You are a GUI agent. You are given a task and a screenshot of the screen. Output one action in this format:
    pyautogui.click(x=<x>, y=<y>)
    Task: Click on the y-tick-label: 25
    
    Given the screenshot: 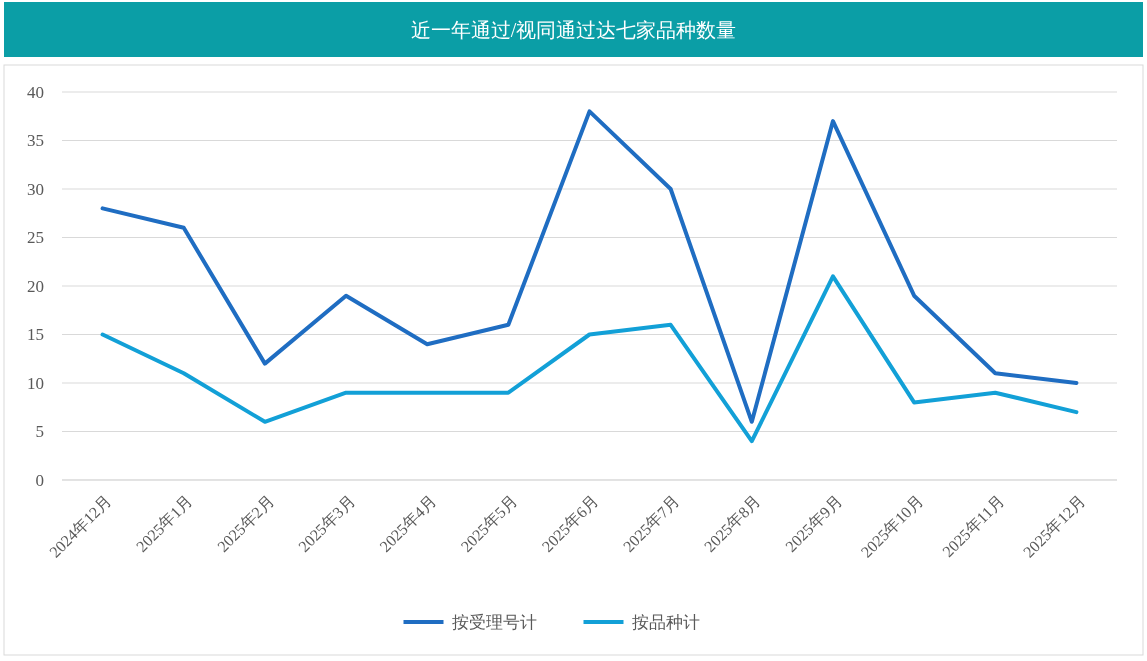 What is the action you would take?
    pyautogui.click(x=35, y=238)
    